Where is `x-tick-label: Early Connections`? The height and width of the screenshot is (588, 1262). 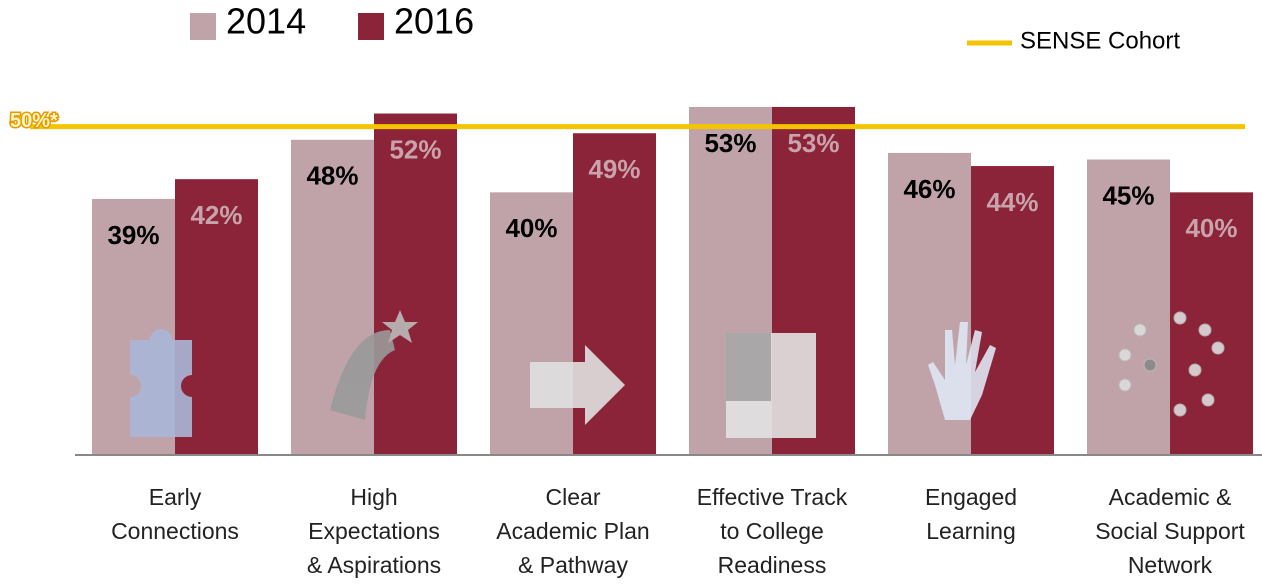
x-tick-label: Early Connections is located at coordinates (175, 514).